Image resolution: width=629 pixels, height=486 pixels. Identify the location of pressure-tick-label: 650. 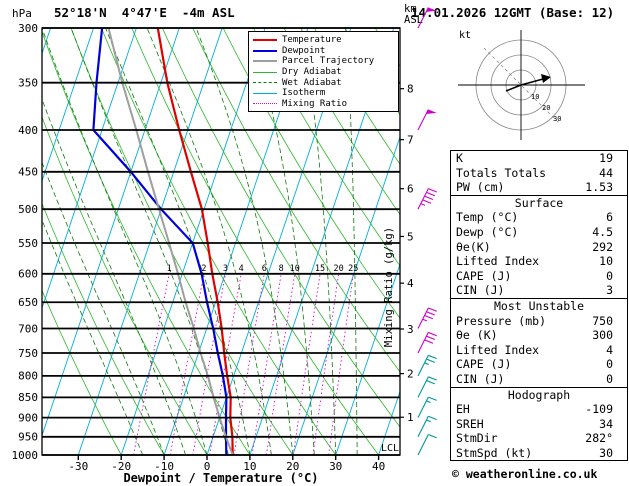
(28, 302).